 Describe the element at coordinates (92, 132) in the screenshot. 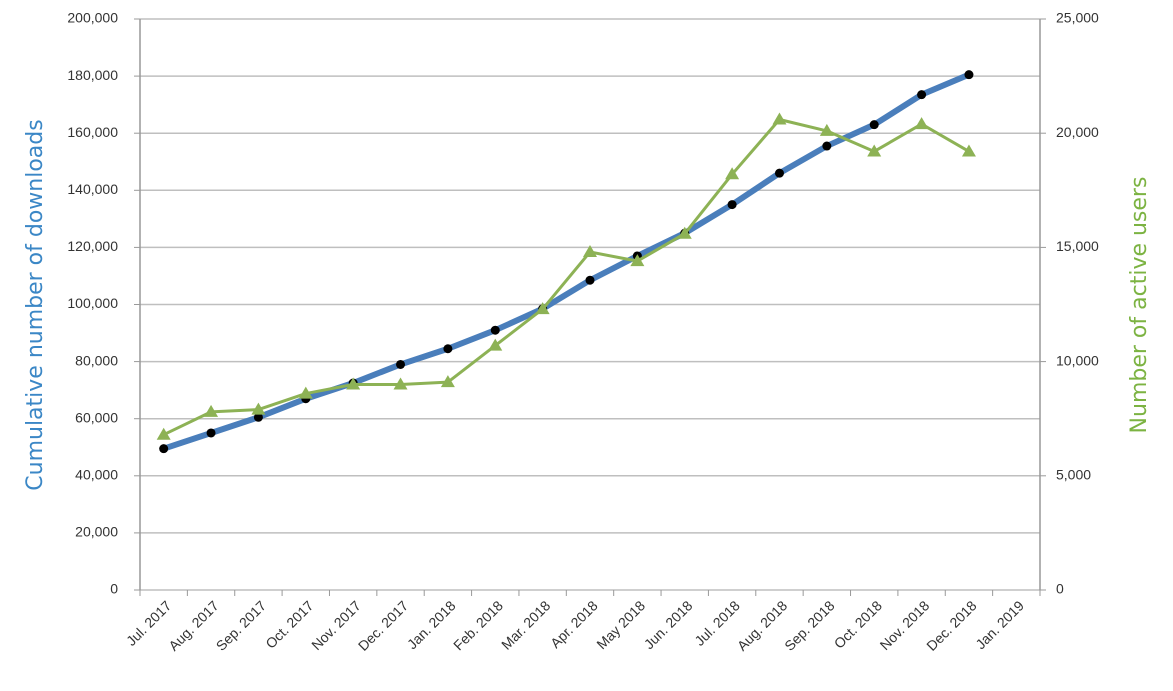

I see `y-tick-label: 160,000` at that location.